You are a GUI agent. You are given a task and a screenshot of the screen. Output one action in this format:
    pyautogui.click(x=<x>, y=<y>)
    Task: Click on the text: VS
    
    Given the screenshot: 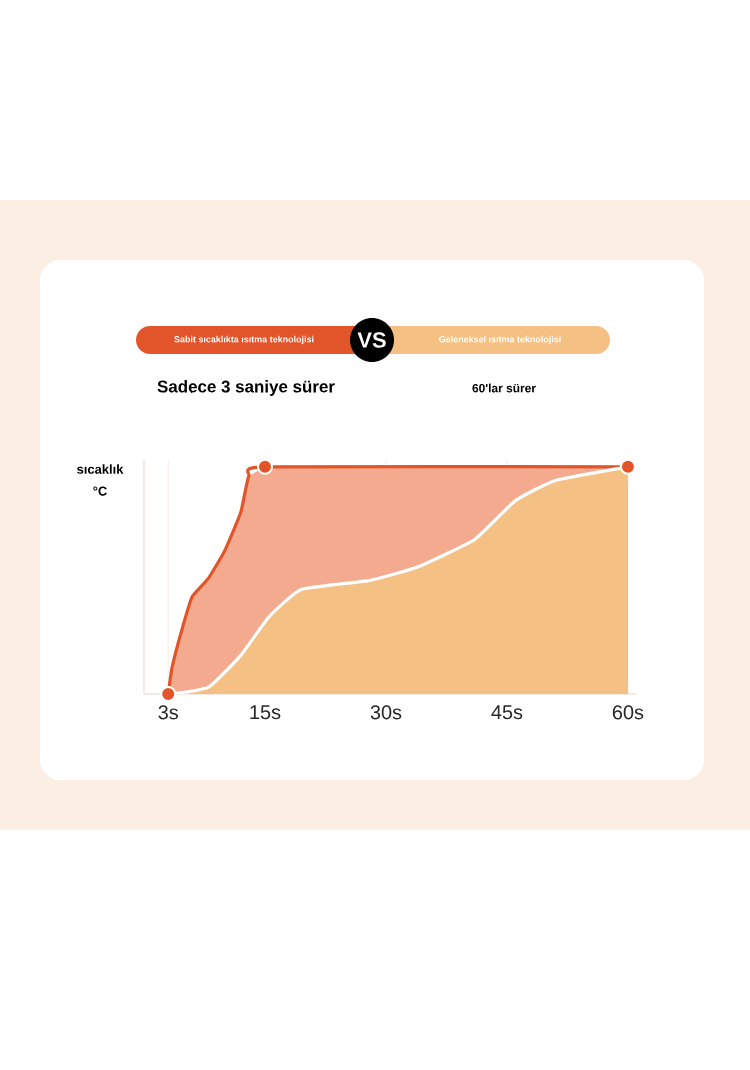 What is the action you would take?
    pyautogui.click(x=371, y=340)
    